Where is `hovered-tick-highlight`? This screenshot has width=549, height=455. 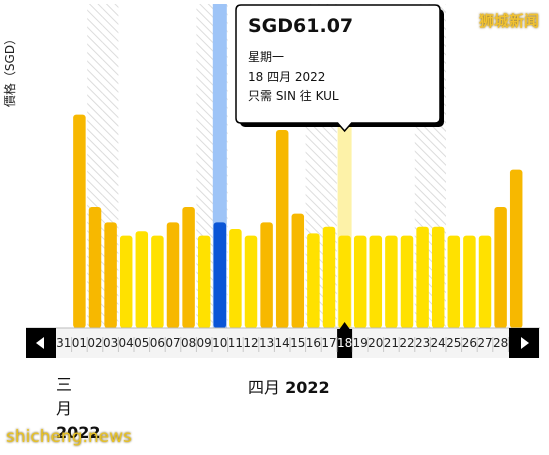 hovered-tick-highlight is located at coordinates (345, 343).